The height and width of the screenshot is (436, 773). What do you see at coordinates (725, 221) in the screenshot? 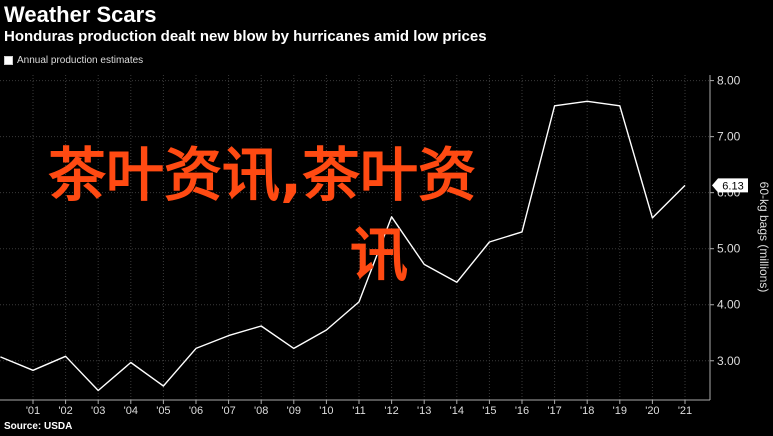
I see `y-axis-ticks: 3.004.005.006.007.008.00` at bounding box center [725, 221].